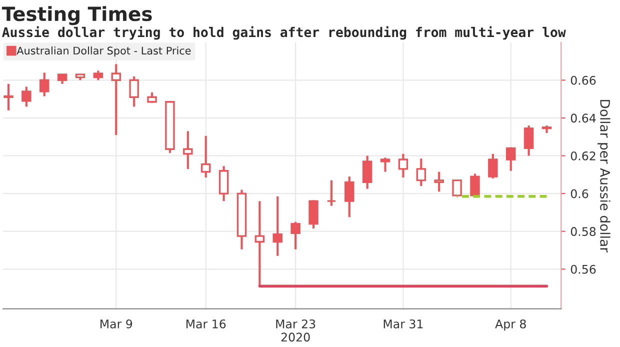 The width and height of the screenshot is (620, 347). Describe the element at coordinates (103, 51) in the screenshot. I see `legend-label: Australian Dollar Spot - Last Price` at that location.